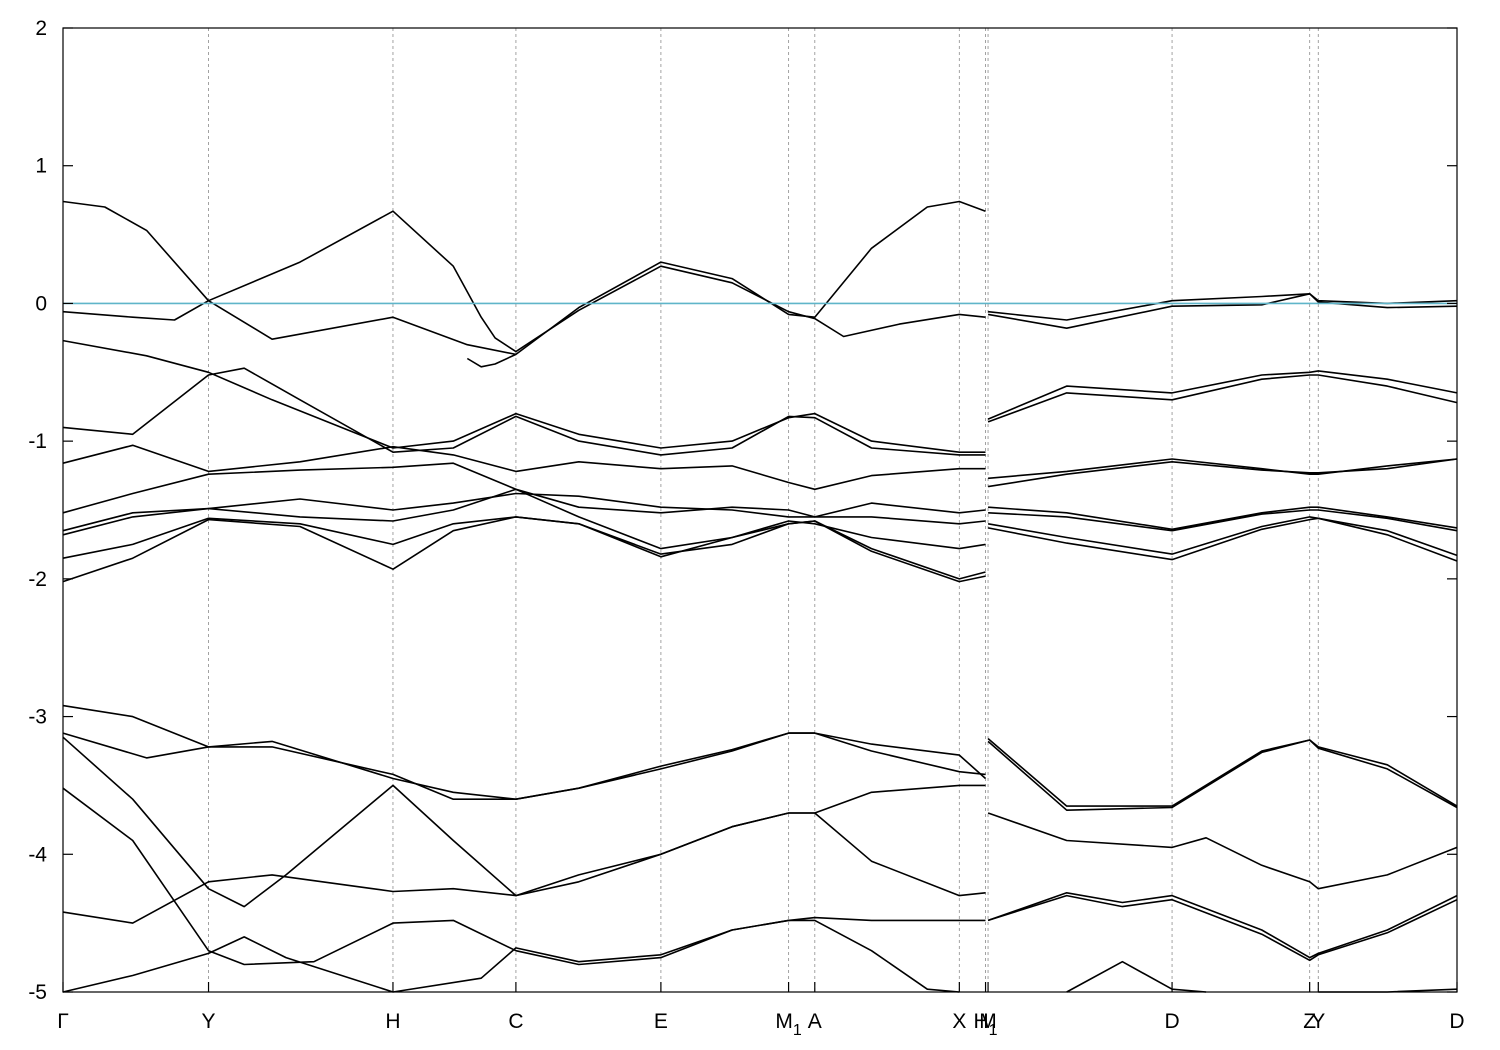 This screenshot has width=1500, height=1050. Describe the element at coordinates (392, 1021) in the screenshot. I see `x-tick-label: H` at that location.